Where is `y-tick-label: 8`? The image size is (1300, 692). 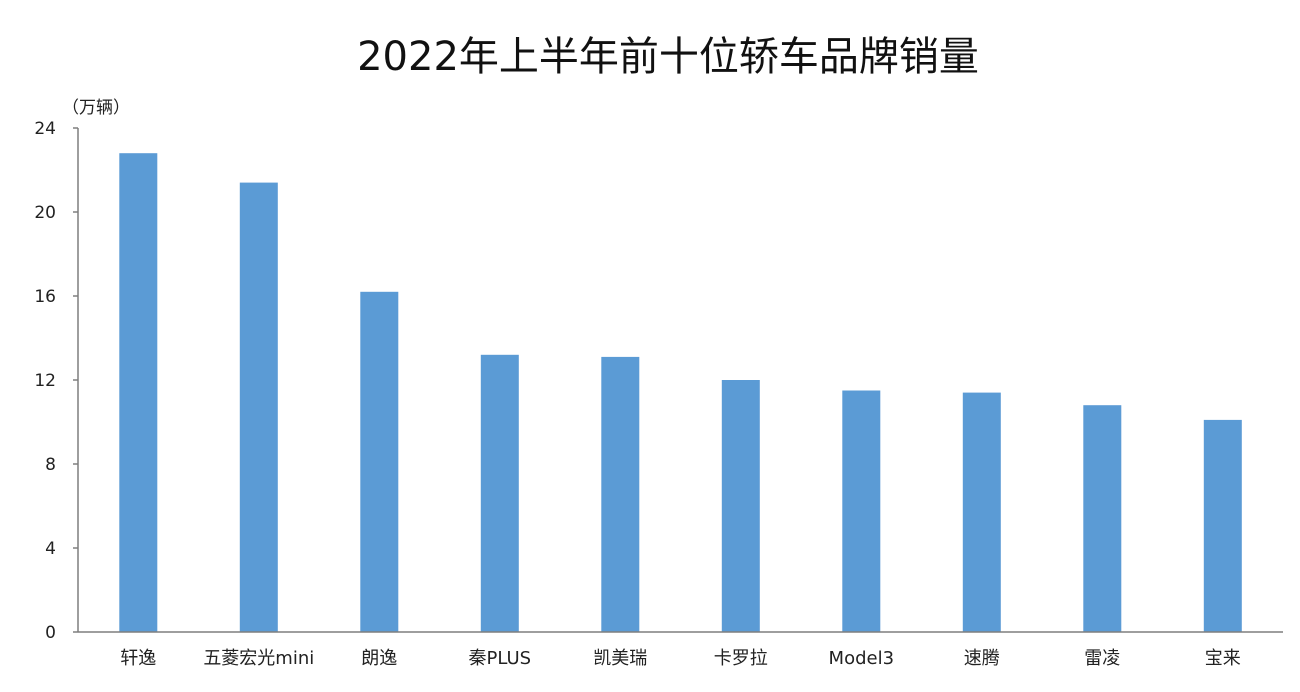
y-tick-label: 8 is located at coordinates (50, 465).